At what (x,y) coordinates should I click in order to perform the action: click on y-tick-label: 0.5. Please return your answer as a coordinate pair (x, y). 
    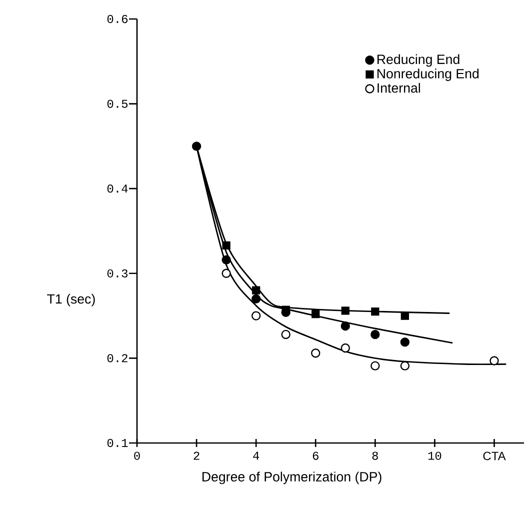
    Looking at the image, I should click on (117, 104).